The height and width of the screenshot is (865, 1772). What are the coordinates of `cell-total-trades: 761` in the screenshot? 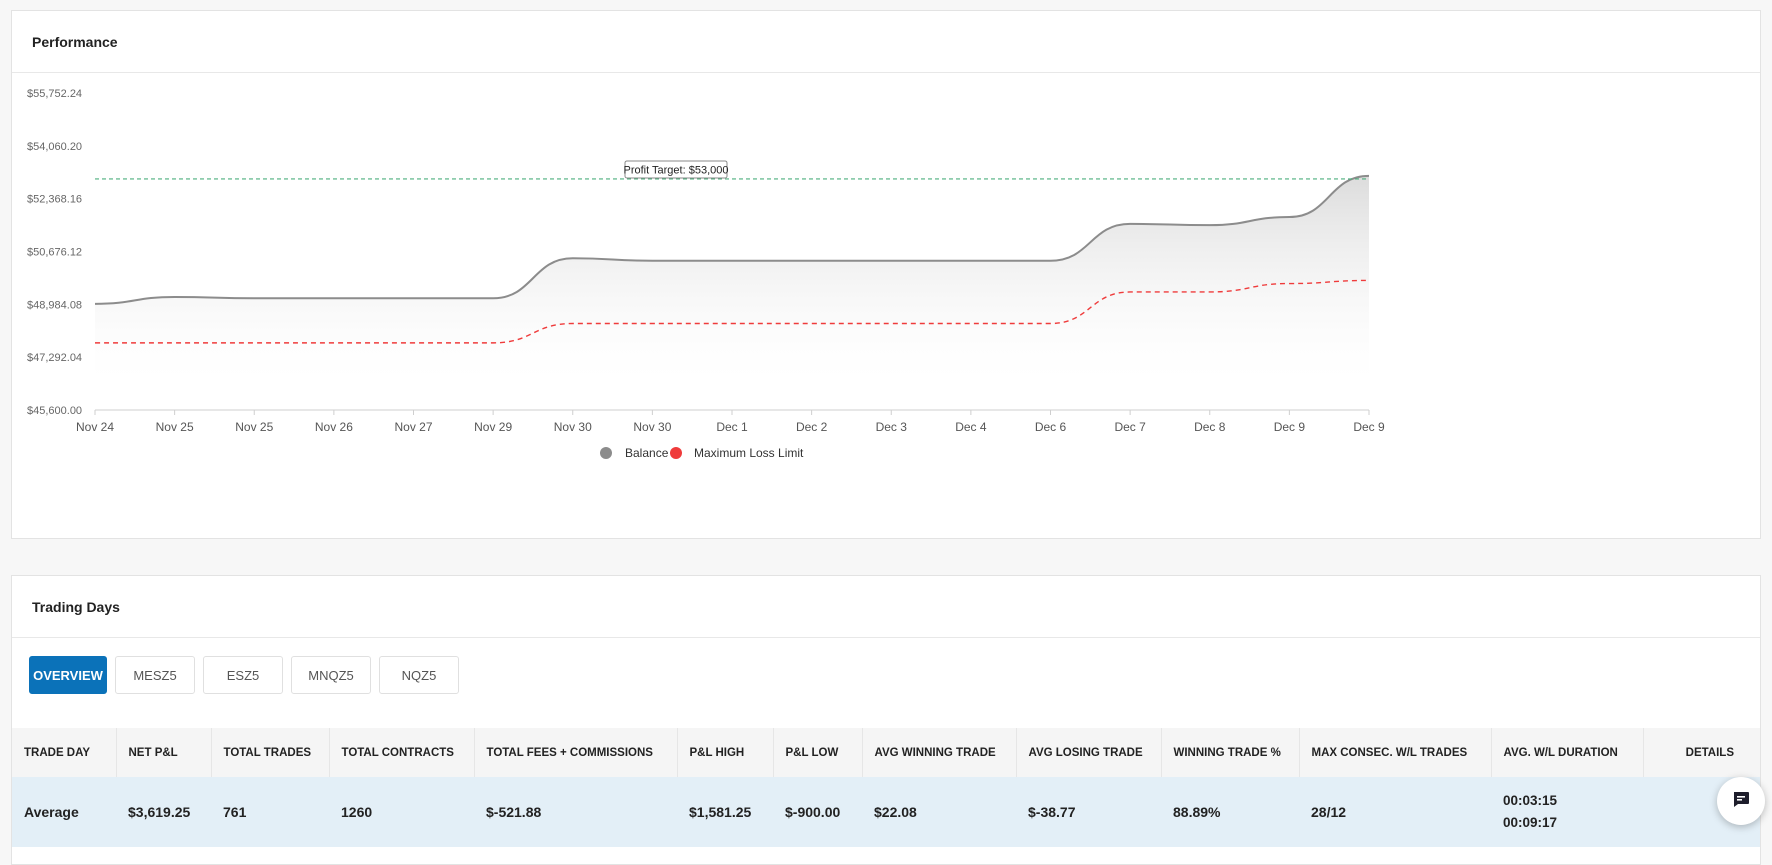 It's located at (235, 812).